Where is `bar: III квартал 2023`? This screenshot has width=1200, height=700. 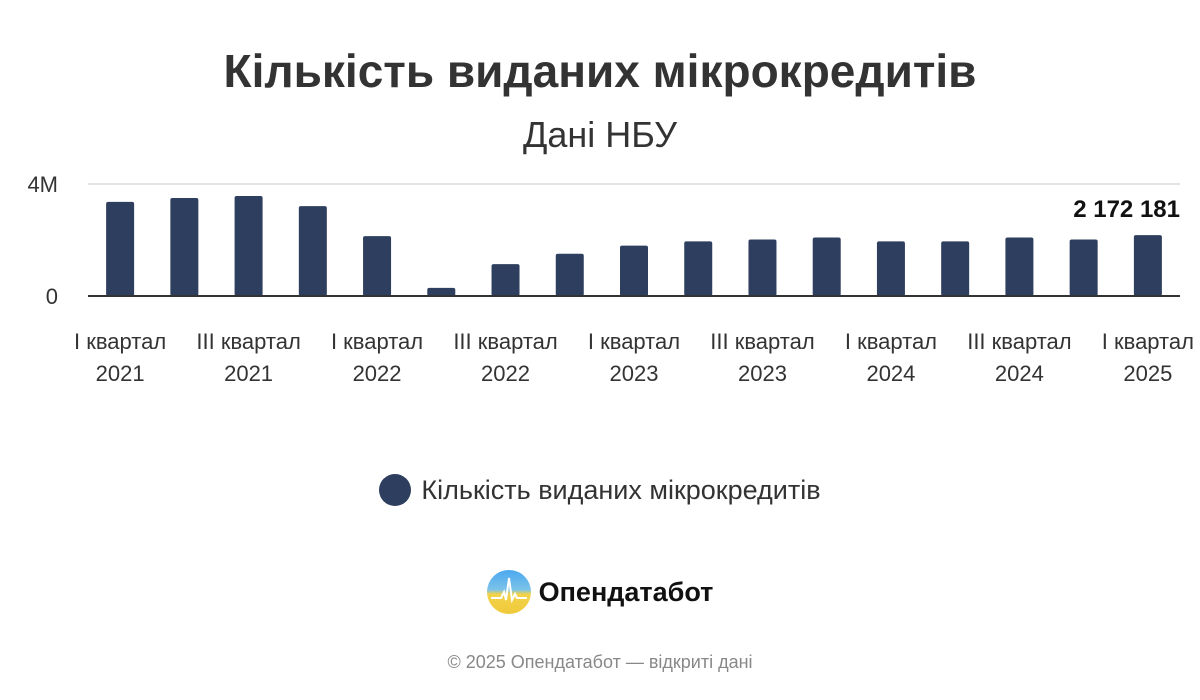
bar: III квартал 2023 is located at coordinates (762, 267).